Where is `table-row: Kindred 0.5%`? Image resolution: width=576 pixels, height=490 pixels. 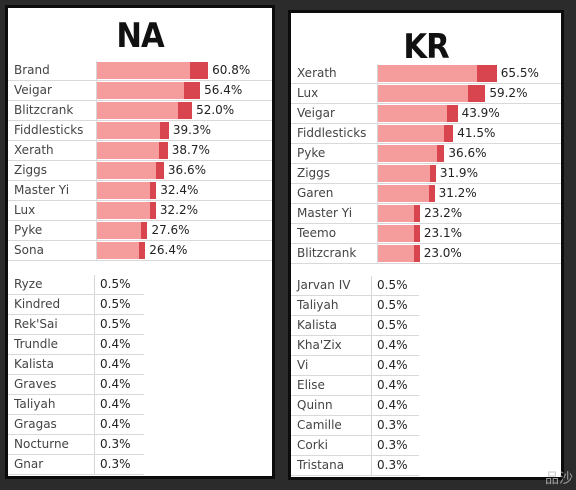
table-row: Kindred 0.5% is located at coordinates (76, 305).